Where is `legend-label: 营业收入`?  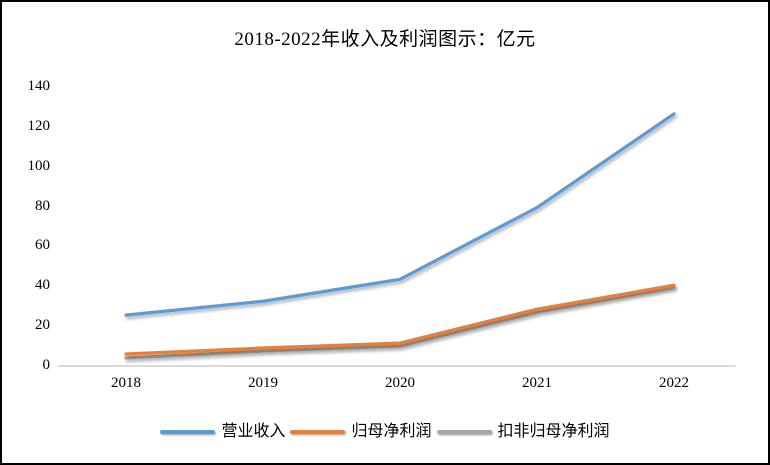 legend-label: 营业收入 is located at coordinates (253, 431).